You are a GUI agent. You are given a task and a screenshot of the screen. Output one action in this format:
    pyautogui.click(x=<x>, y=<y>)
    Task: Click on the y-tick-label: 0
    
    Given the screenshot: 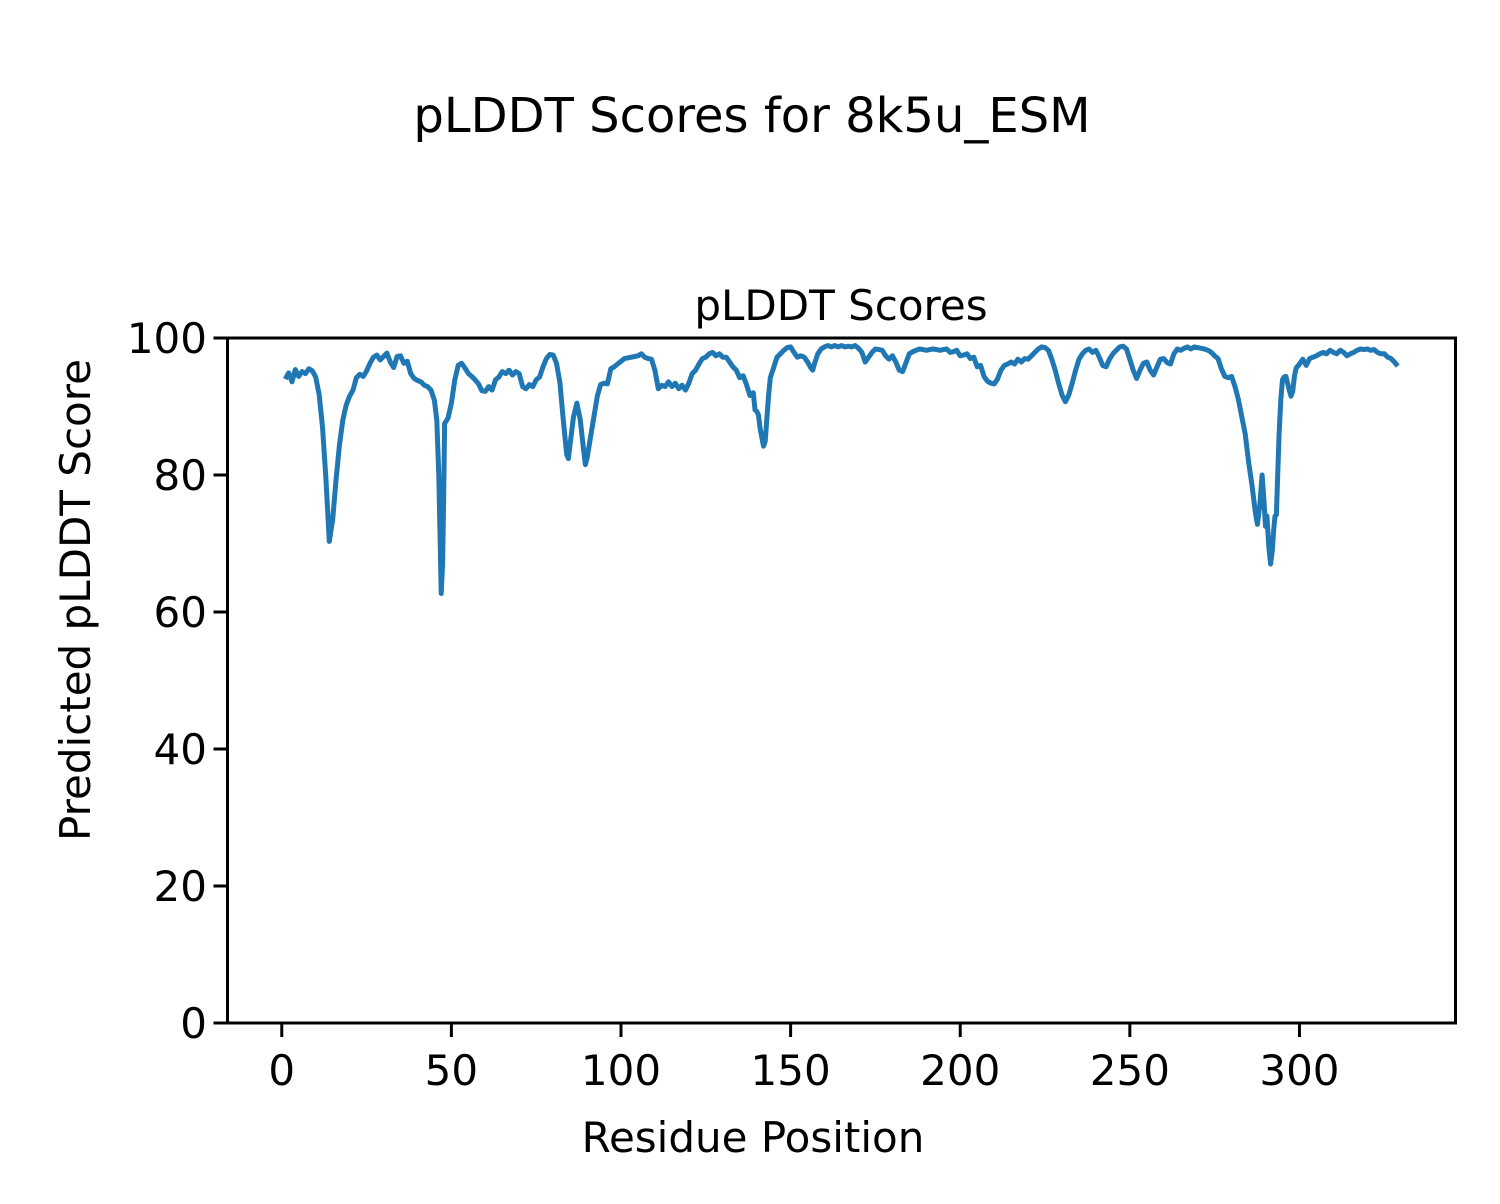 What is the action you would take?
    pyautogui.click(x=193, y=1023)
    